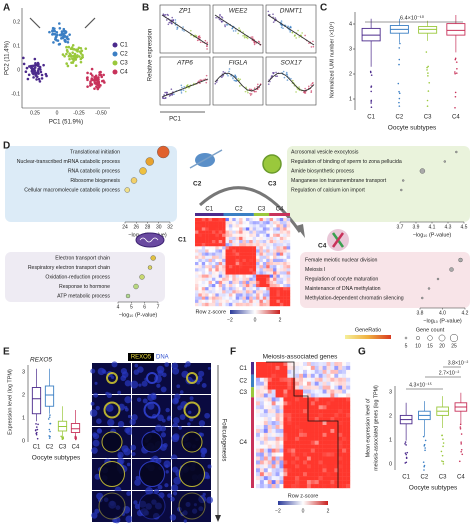 This screenshot has height=528, width=474. What do you see at coordinates (272, 164) in the screenshot?
I see `cell-icon` at bounding box center [272, 164].